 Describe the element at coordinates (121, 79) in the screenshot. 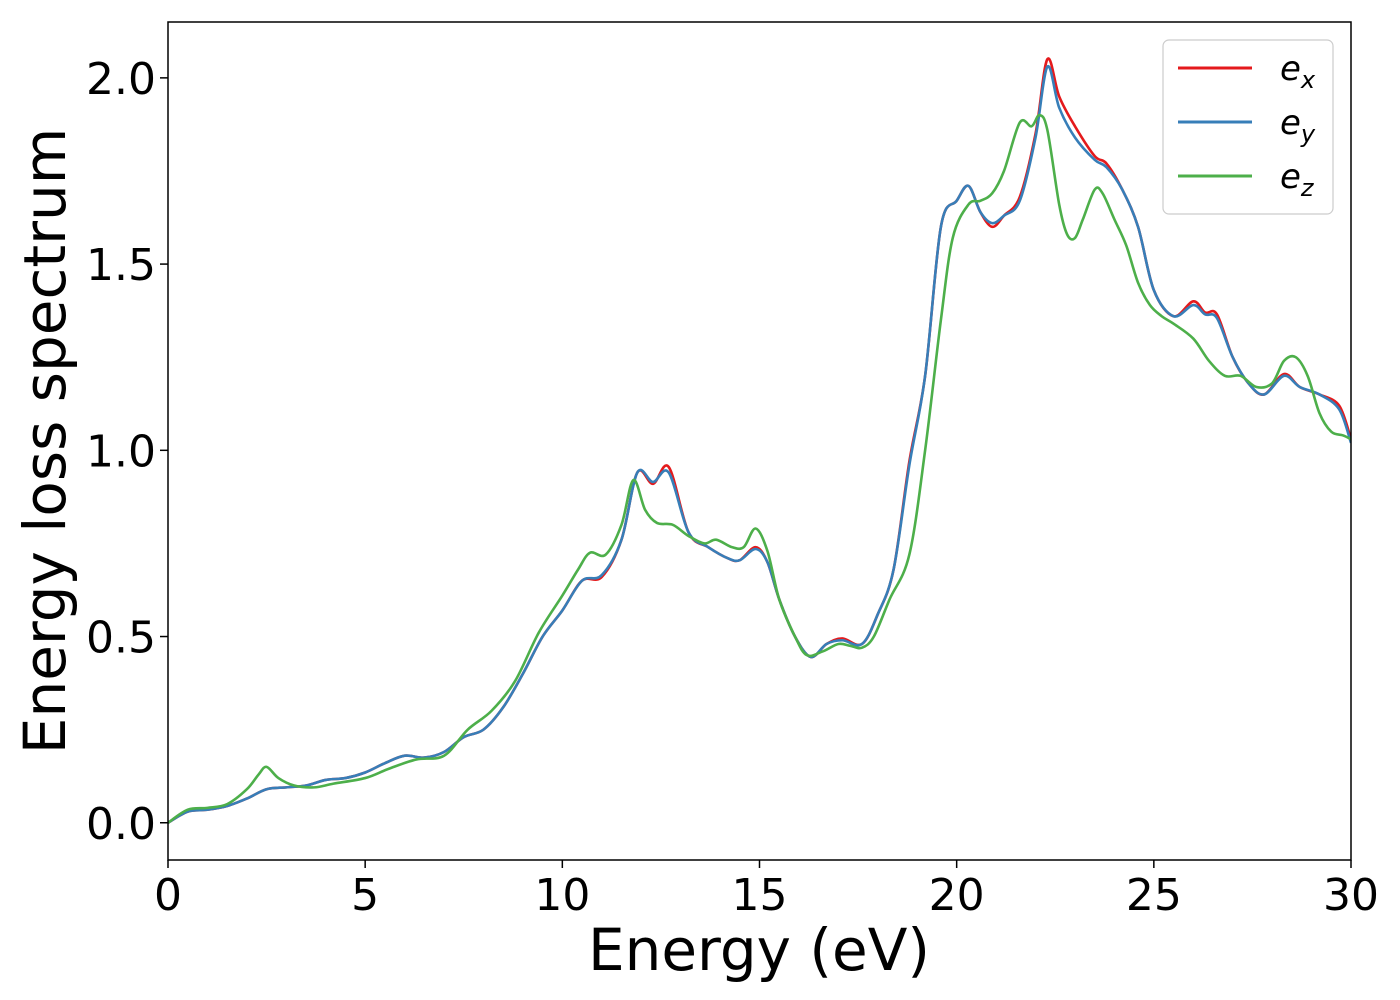

I see `y-tick-label: 2.0` at that location.